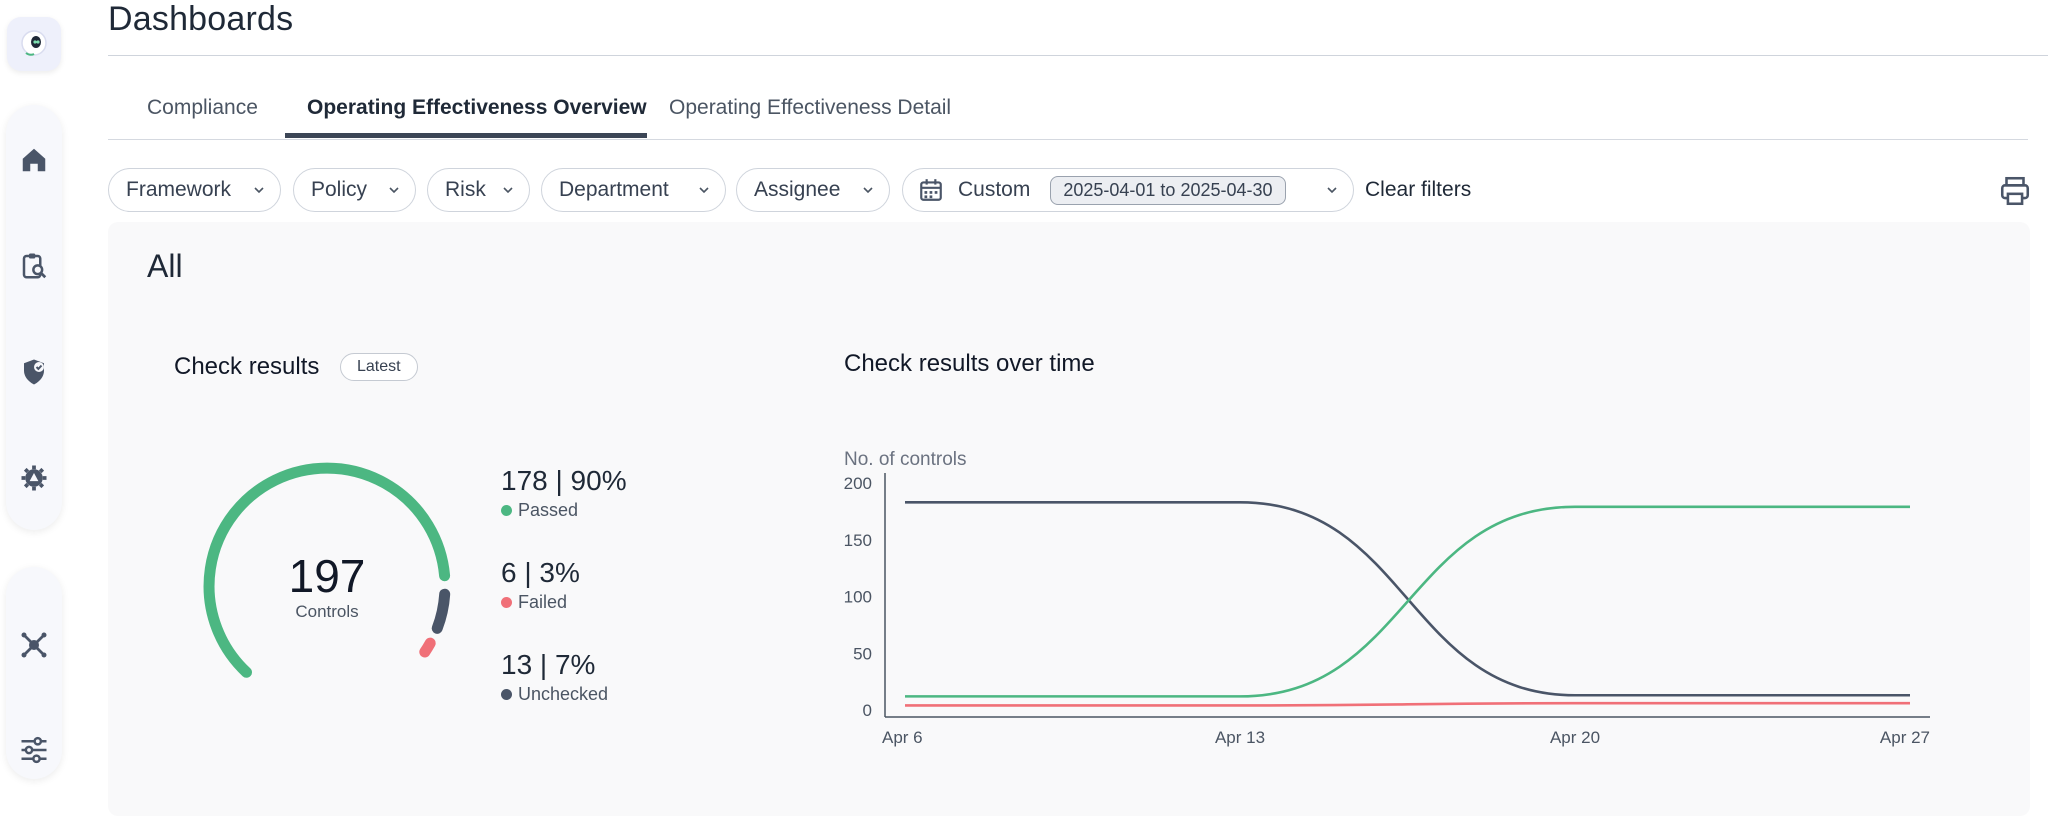 The height and width of the screenshot is (838, 2048). I want to click on sidebar-main-group, so click(34, 317).